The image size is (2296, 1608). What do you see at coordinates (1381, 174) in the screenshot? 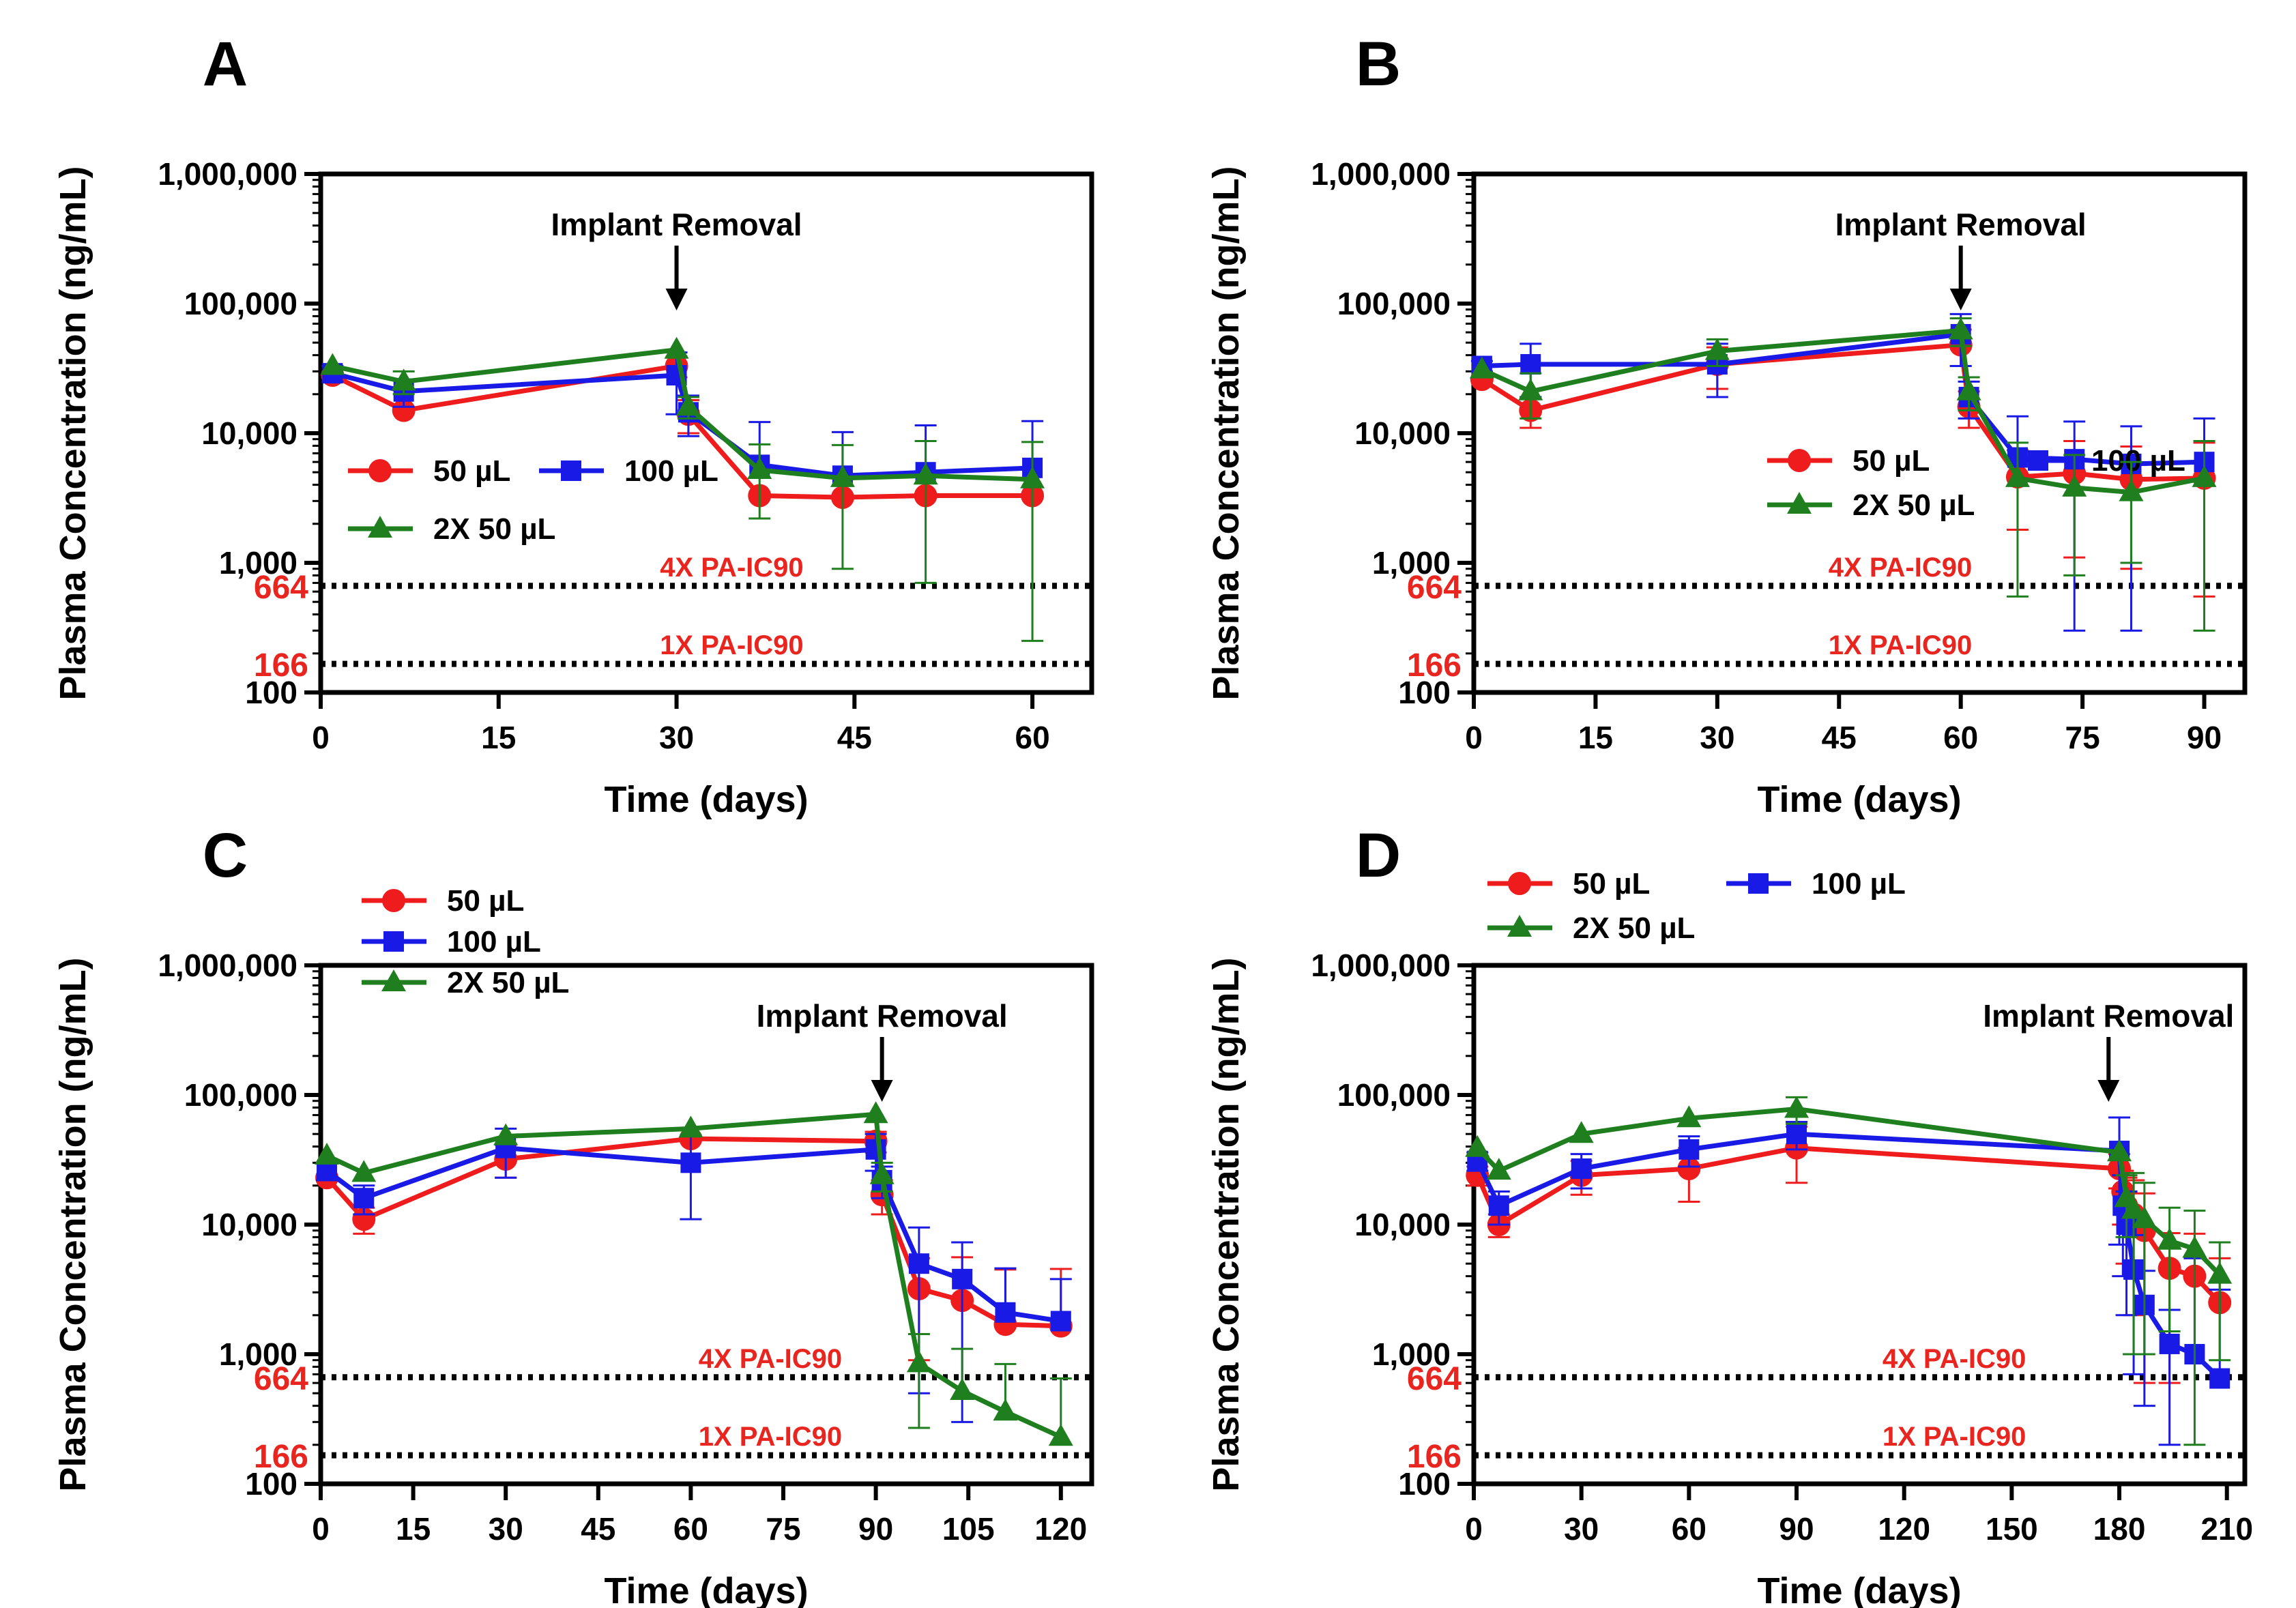
I see `y-tick-label: 1,000,000` at bounding box center [1381, 174].